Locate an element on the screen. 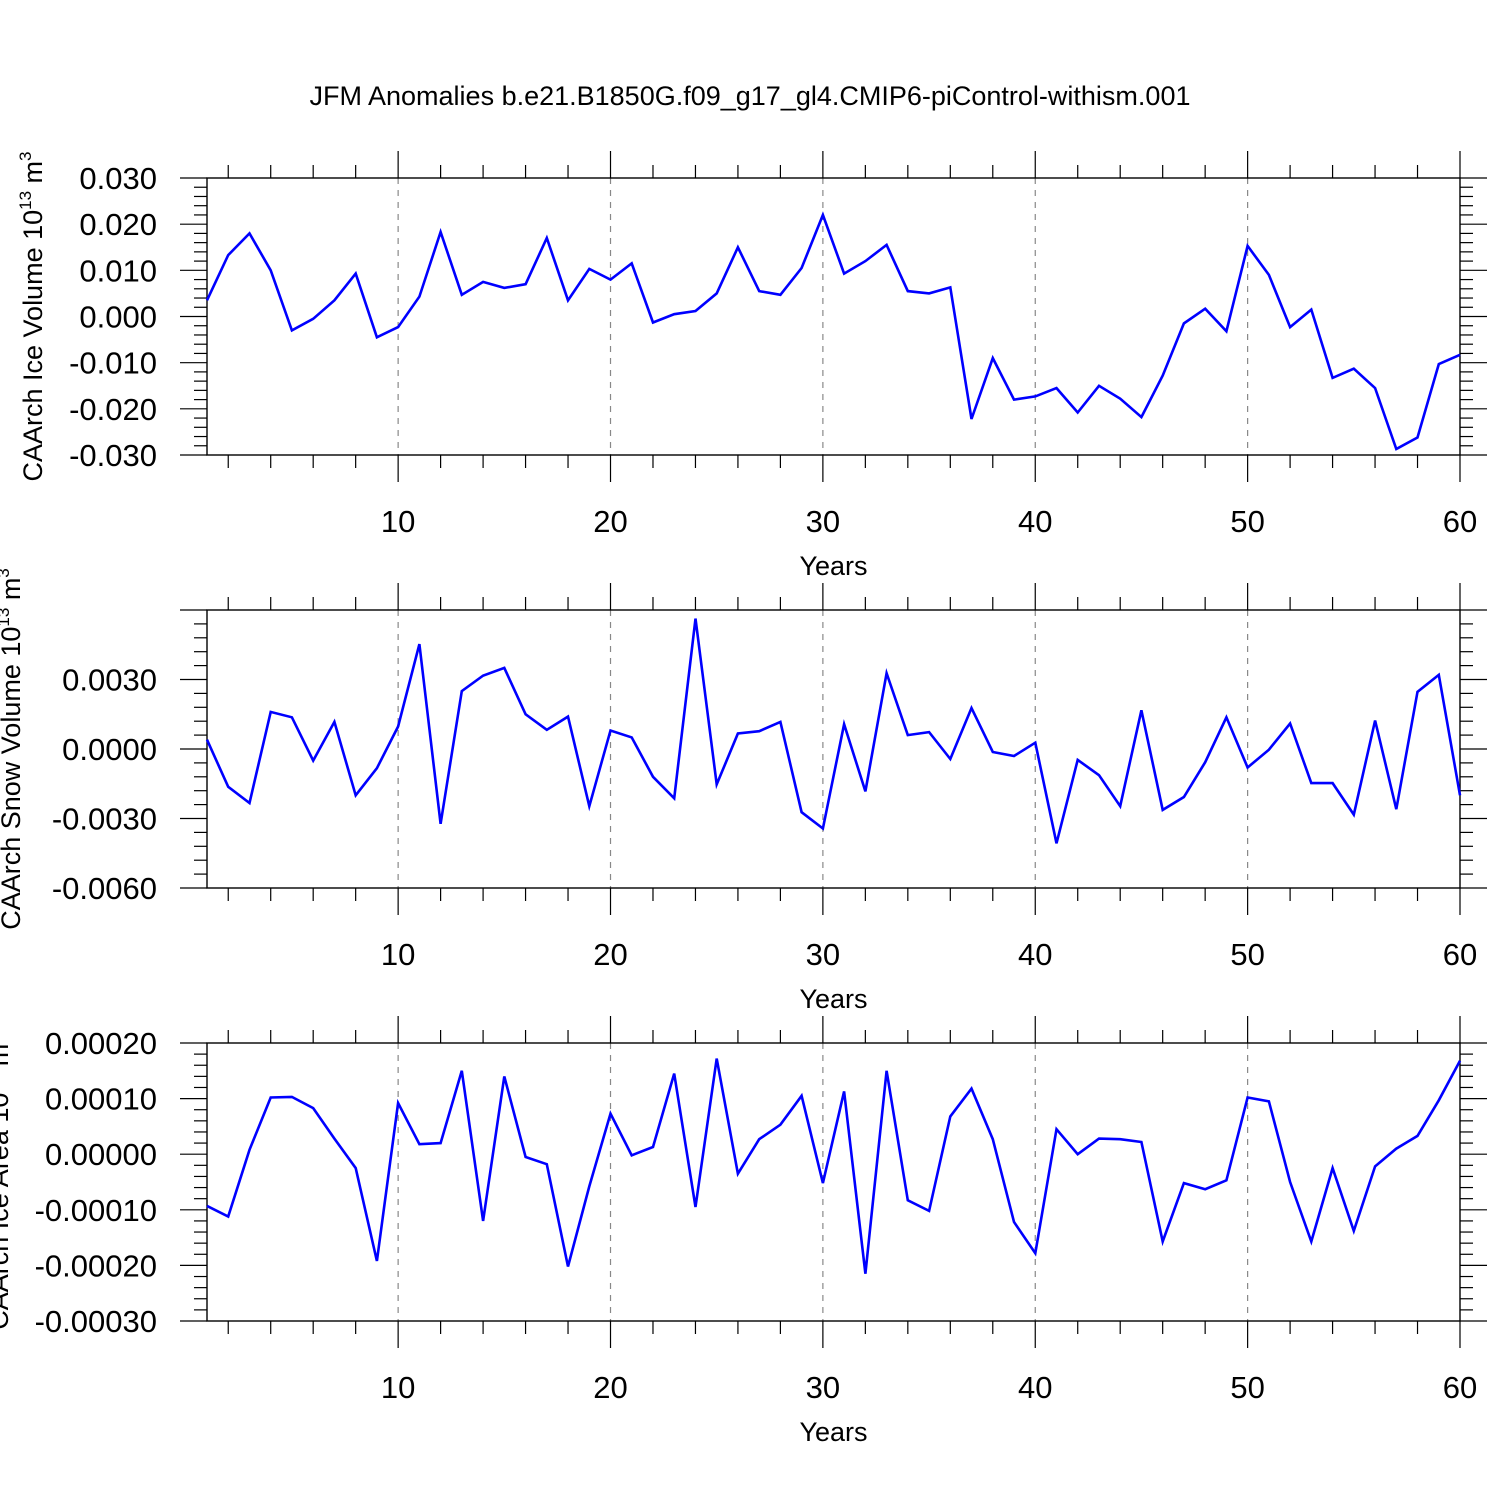 The height and width of the screenshot is (1500, 1500). y-axis-label: CAArch Ice Area 1013 m2 is located at coordinates (7, 1182).